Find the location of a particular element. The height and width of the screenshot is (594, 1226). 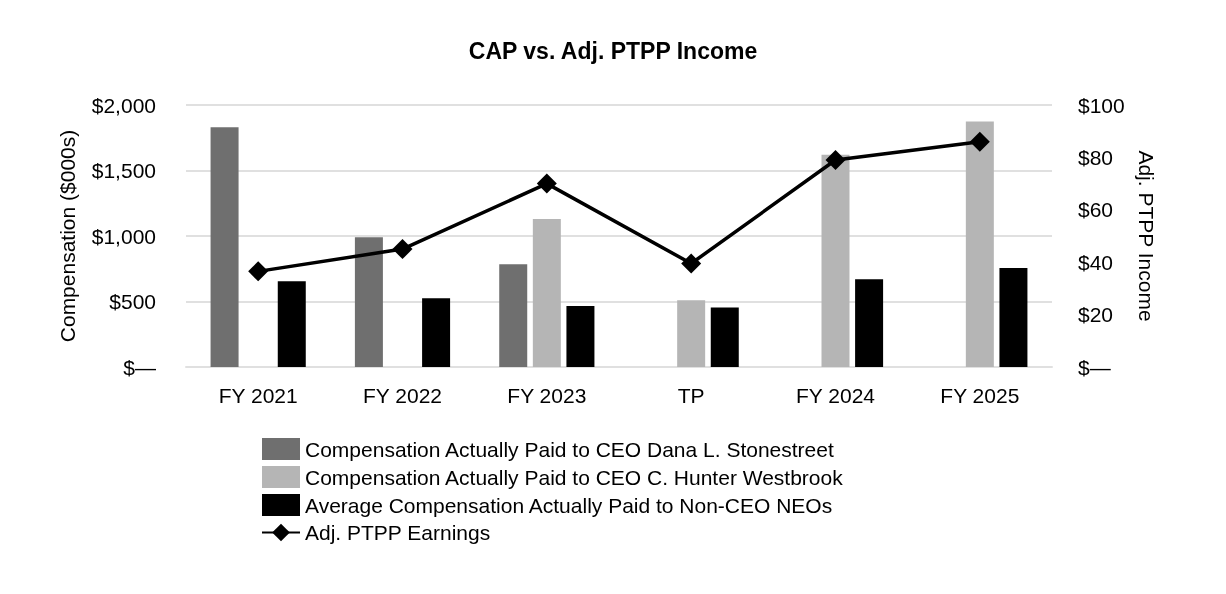

x-tick-label: FY 2022 is located at coordinates (402, 395).